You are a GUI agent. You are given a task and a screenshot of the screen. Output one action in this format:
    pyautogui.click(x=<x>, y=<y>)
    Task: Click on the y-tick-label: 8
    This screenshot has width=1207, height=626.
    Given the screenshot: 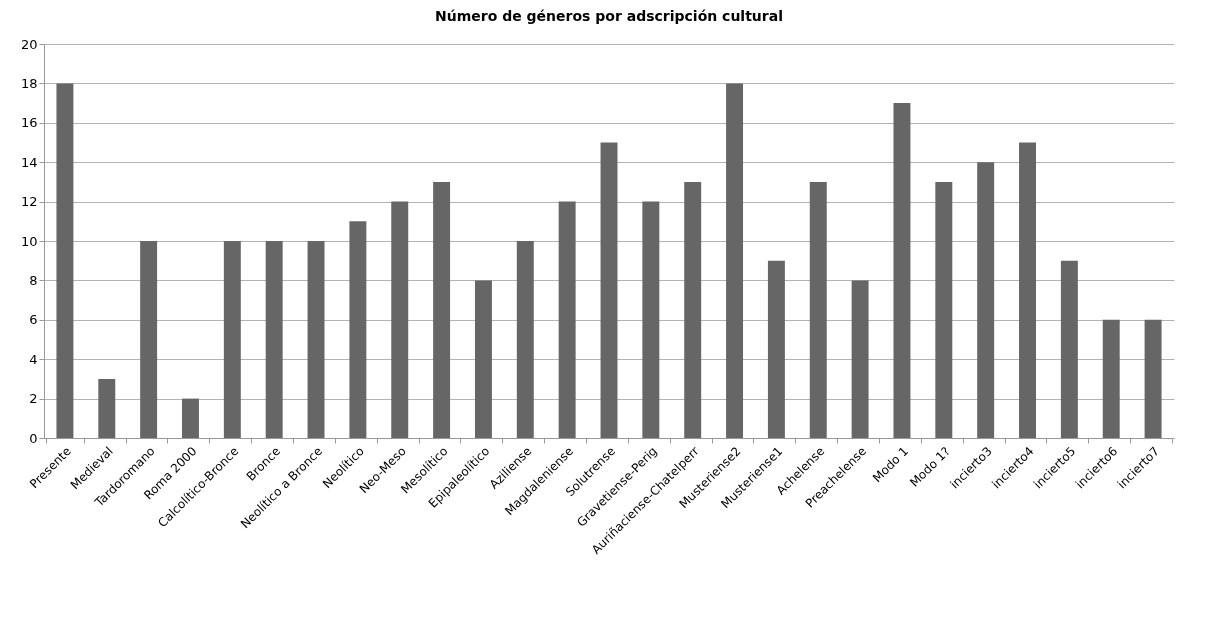 What is the action you would take?
    pyautogui.click(x=33, y=280)
    